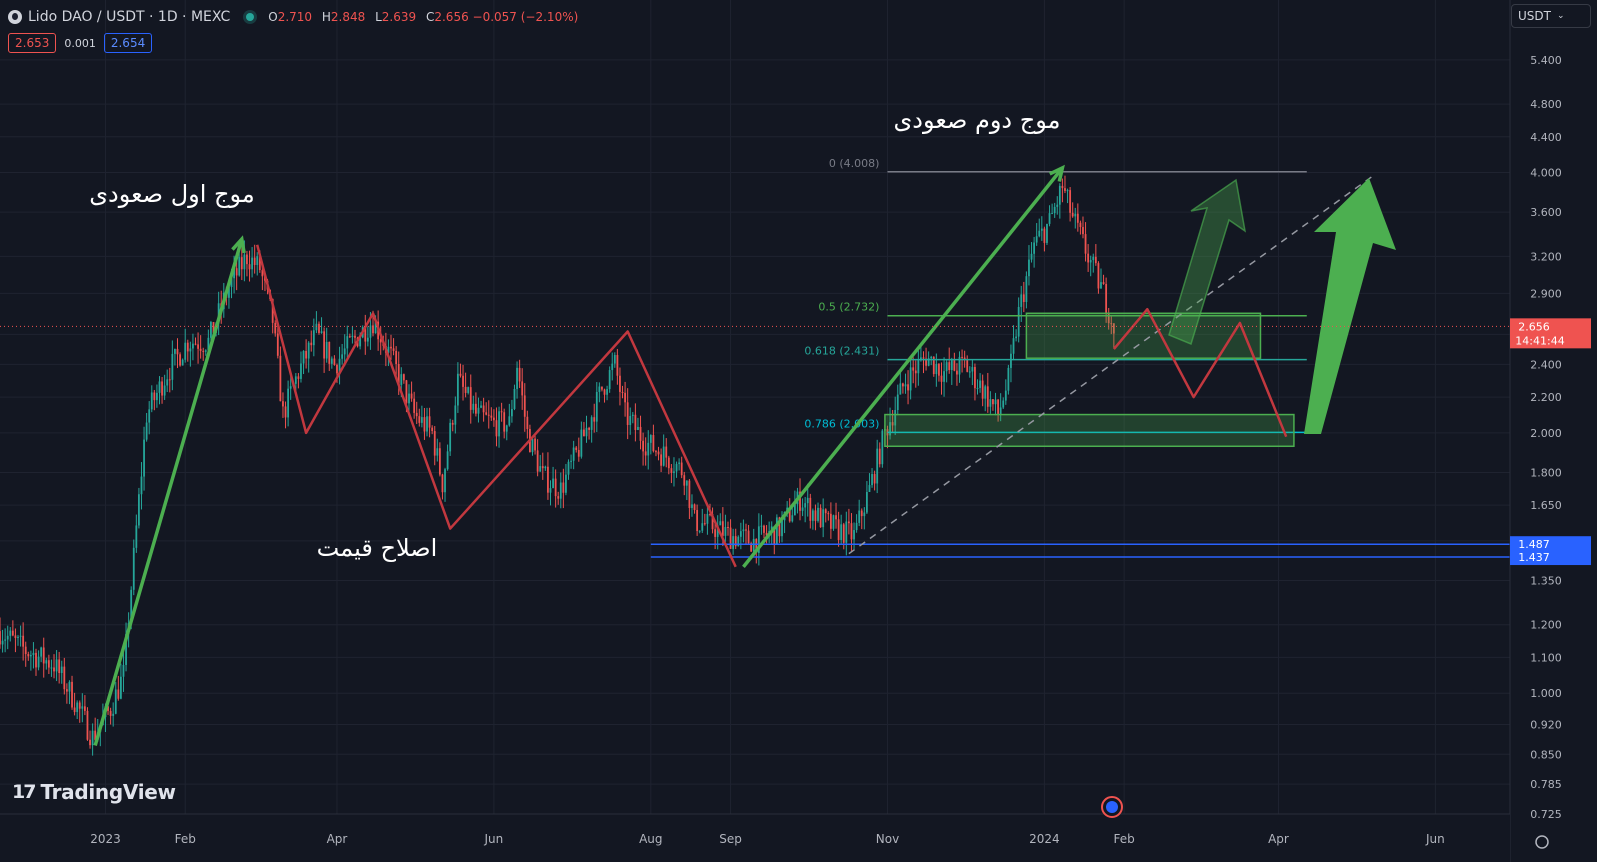 This screenshot has width=1597, height=862. What do you see at coordinates (238, 244) in the screenshot?
I see `impulse-wave-arrowhead` at bounding box center [238, 244].